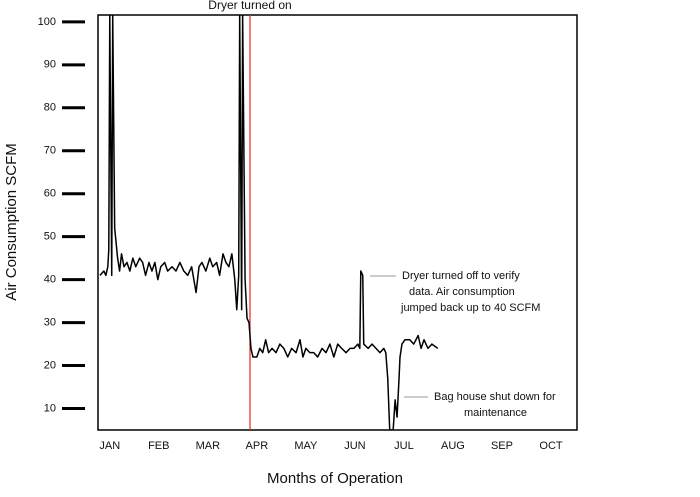 Image resolution: width=700 pixels, height=497 pixels. I want to click on annotation-text: Dryer turned off to verify, so click(461, 276).